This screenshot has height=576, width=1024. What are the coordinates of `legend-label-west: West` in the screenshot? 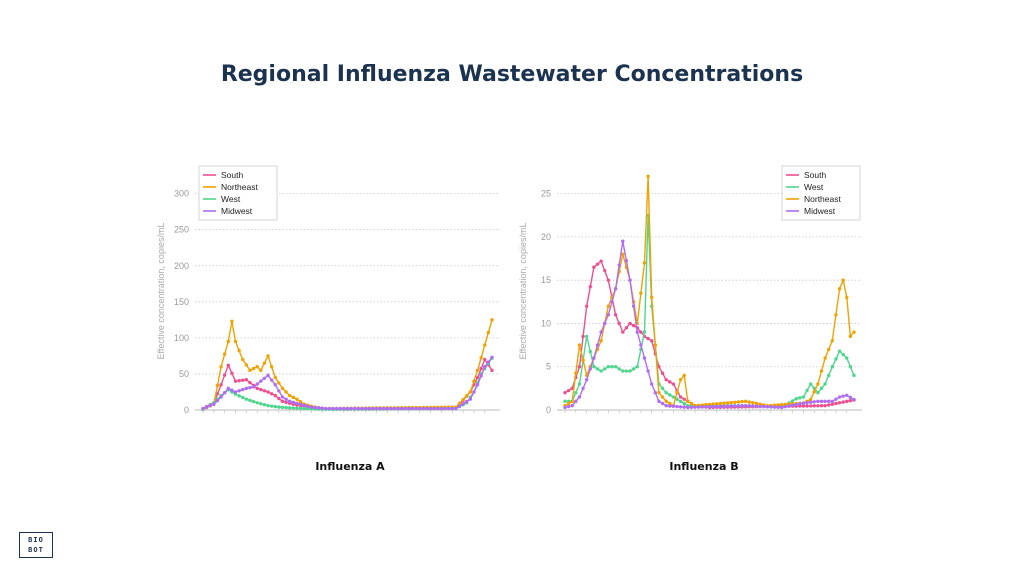 It's located at (814, 187).